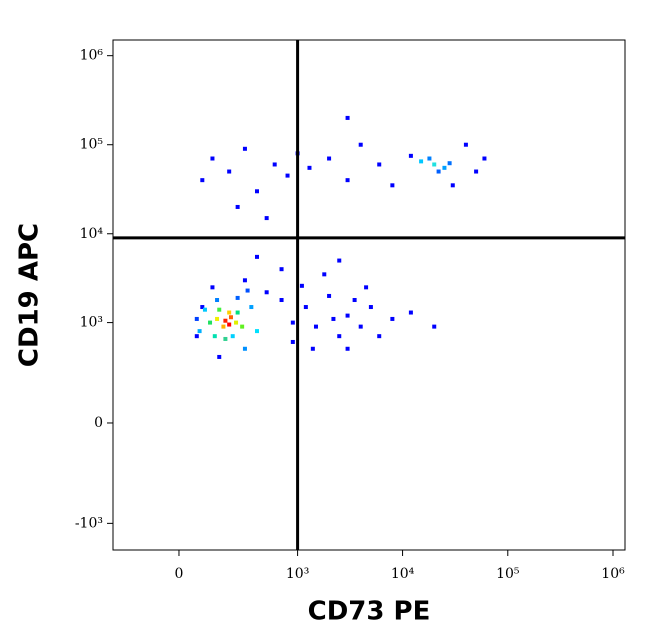  I want to click on x-tick-label: 10⁶, so click(613, 574).